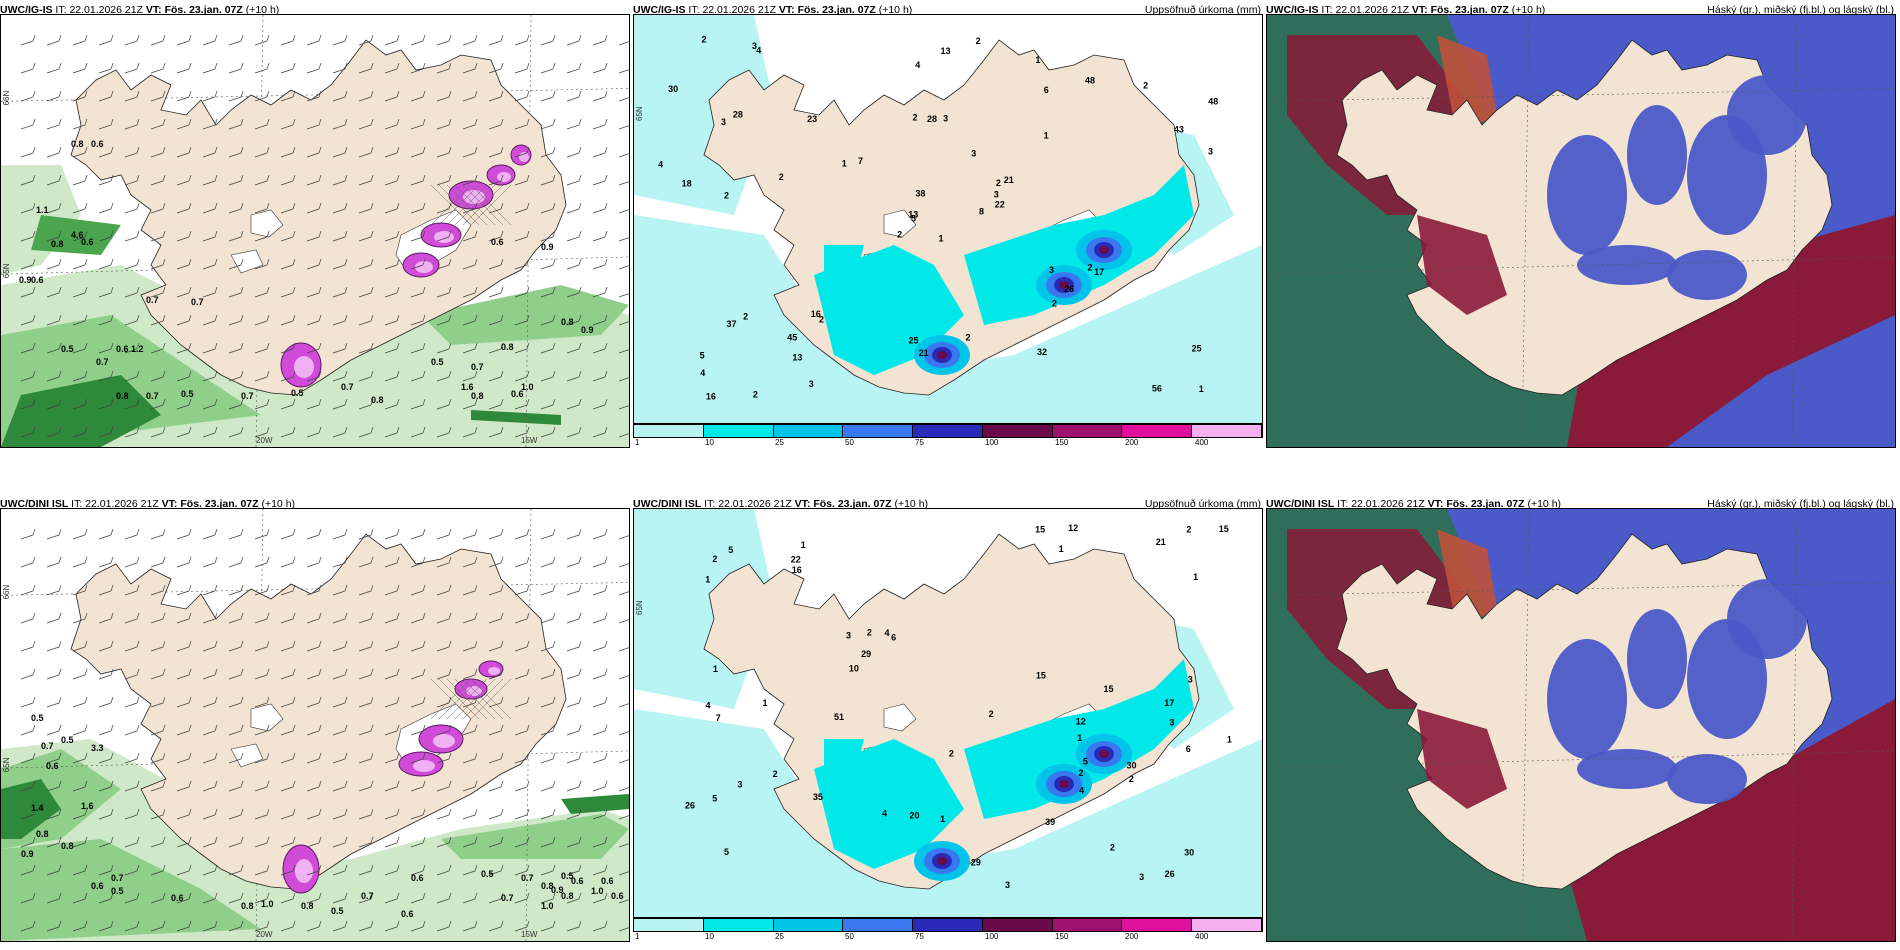  I want to click on colorbar-tick-label: 10, so click(709, 442).